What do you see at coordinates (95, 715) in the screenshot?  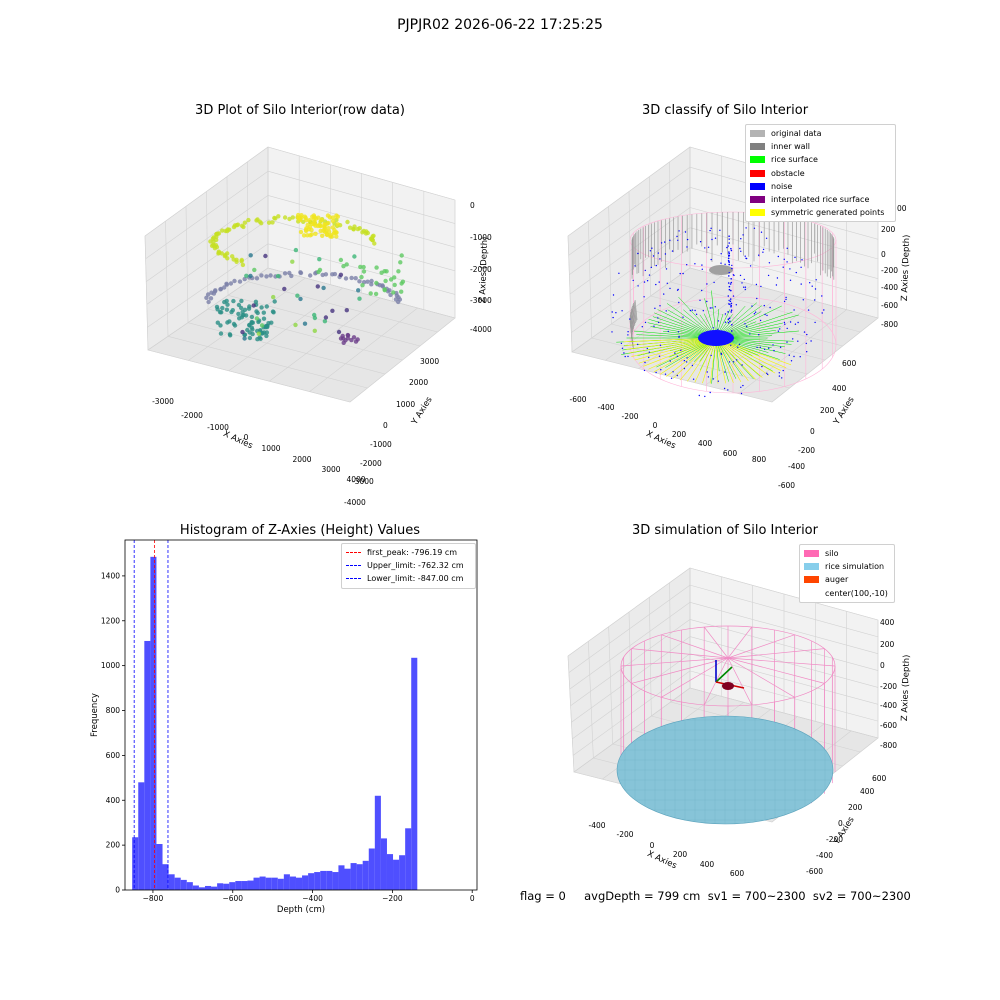 I see `y-axis-label: Frequency` at bounding box center [95, 715].